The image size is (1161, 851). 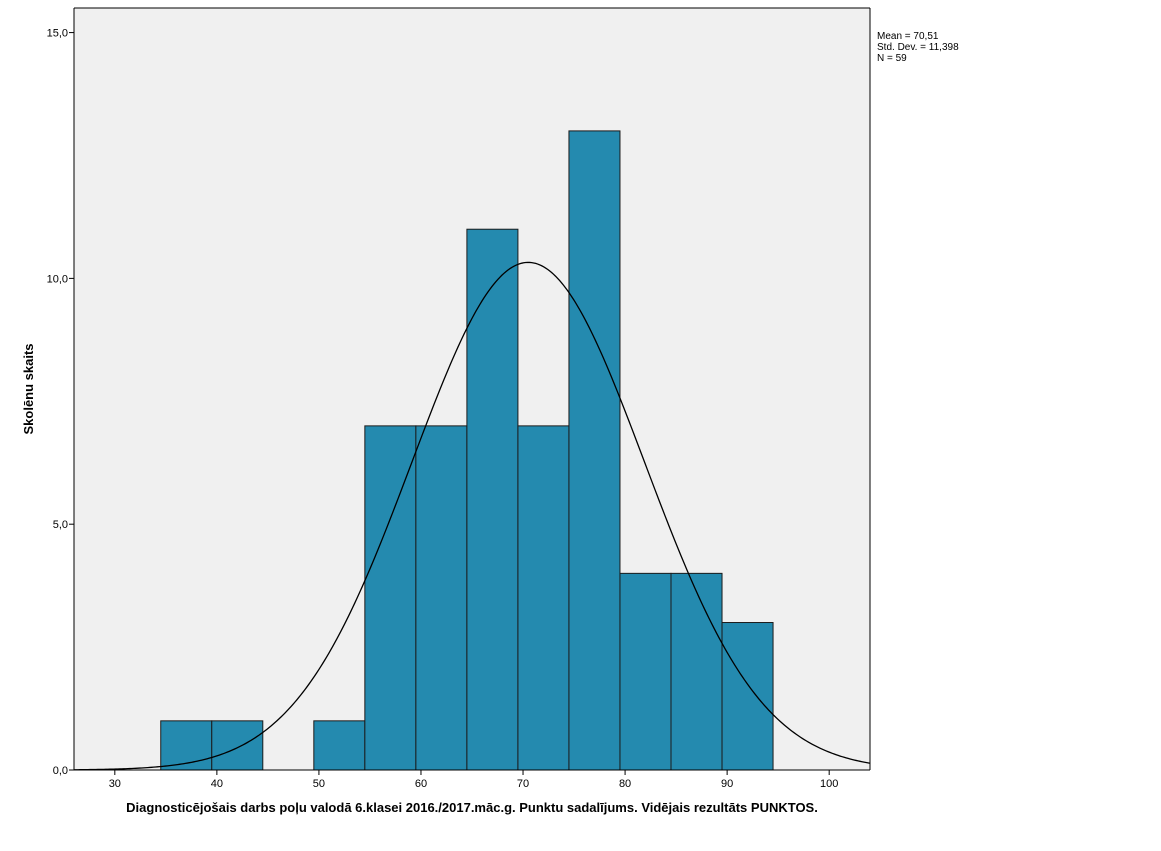 What do you see at coordinates (115, 784) in the screenshot?
I see `x-tick-label-30: 30` at bounding box center [115, 784].